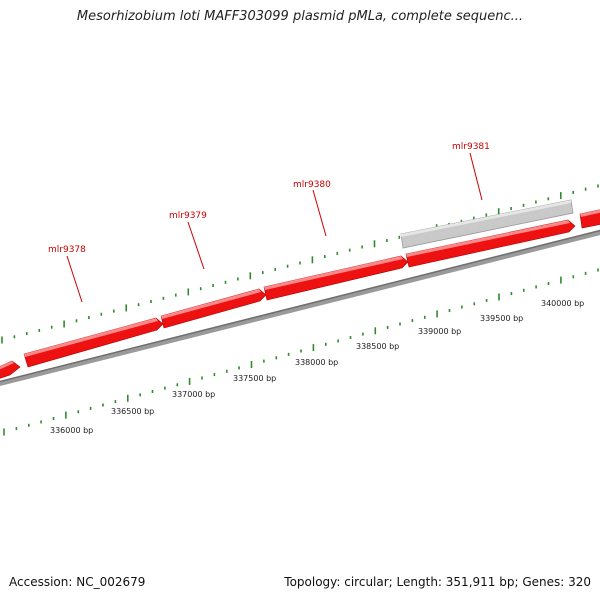 The image size is (600, 600). I want to click on gene-arrow-partial-left, so click(10, 370).